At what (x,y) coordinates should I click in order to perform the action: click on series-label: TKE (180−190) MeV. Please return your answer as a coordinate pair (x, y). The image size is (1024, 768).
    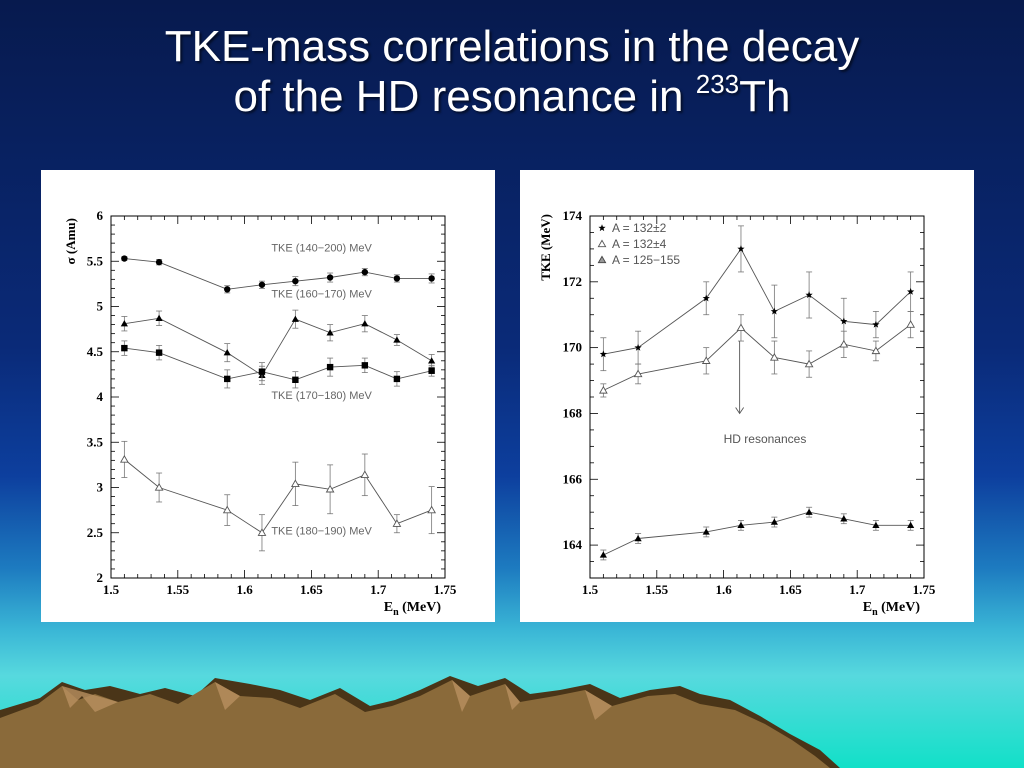
    Looking at the image, I should click on (321, 532).